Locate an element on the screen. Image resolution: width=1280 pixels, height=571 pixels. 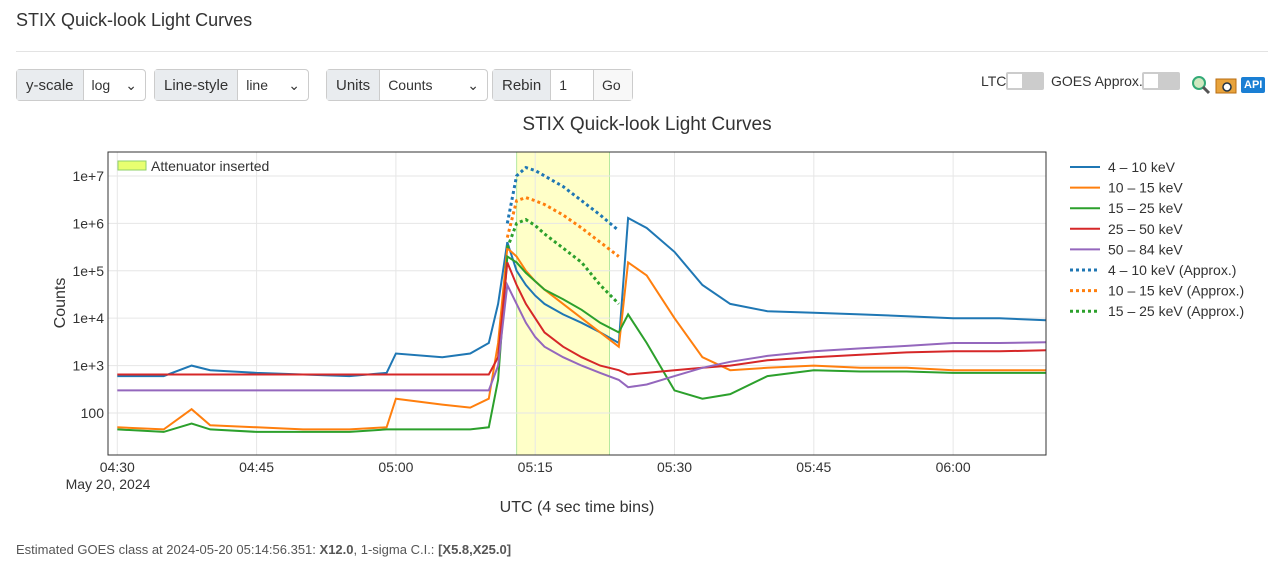
legend-label: 50 – 84 keV is located at coordinates (1145, 249).